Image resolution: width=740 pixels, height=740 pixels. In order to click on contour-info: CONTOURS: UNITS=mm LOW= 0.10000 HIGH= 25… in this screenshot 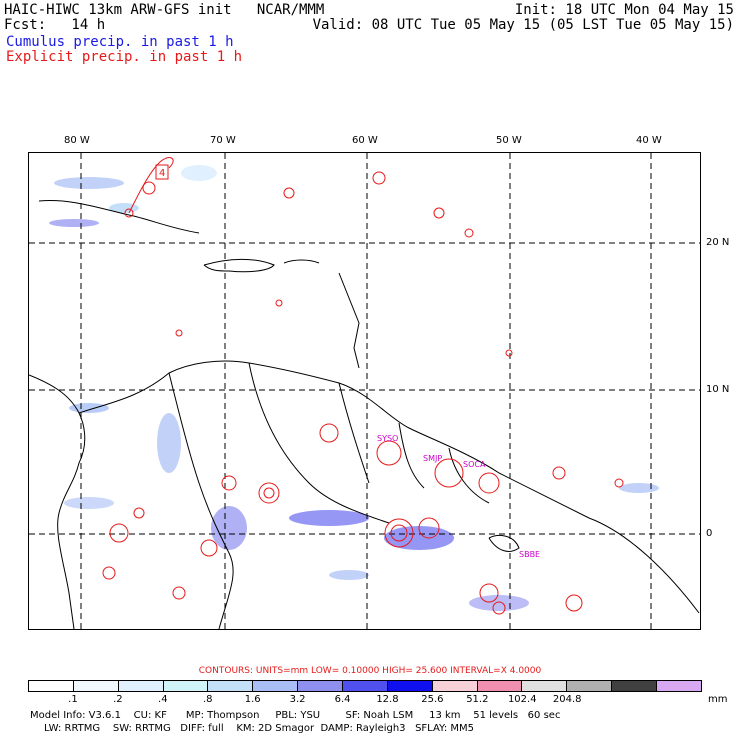, I will do `click(370, 671)`.